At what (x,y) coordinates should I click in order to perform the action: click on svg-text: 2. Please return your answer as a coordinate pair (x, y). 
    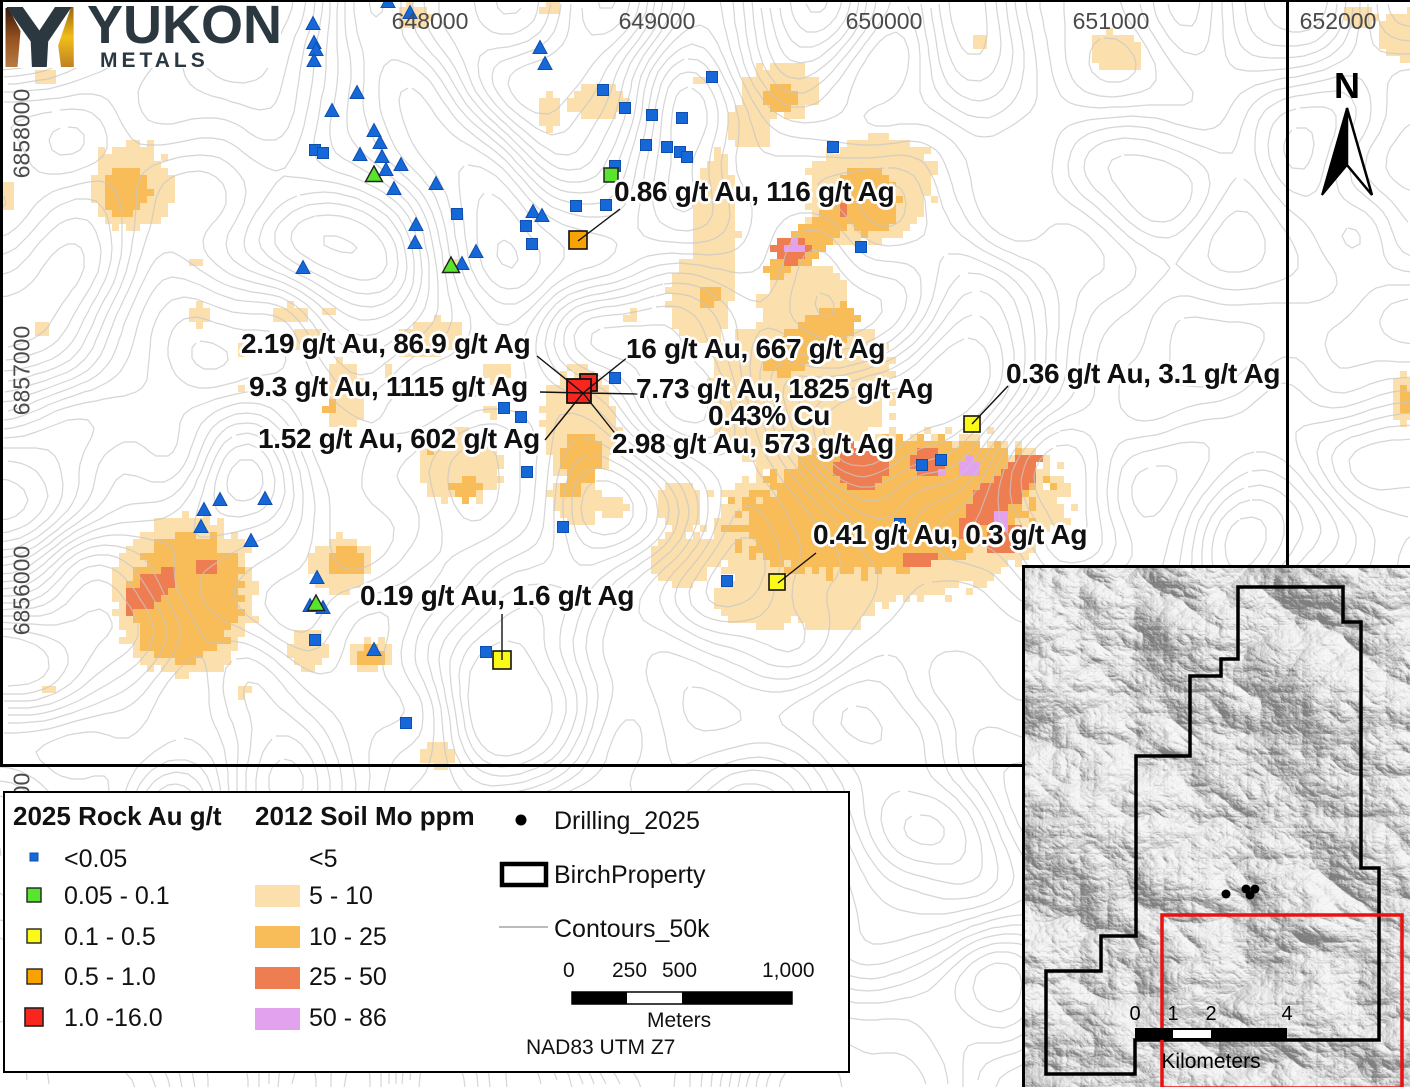
    Looking at the image, I should click on (1210, 1014).